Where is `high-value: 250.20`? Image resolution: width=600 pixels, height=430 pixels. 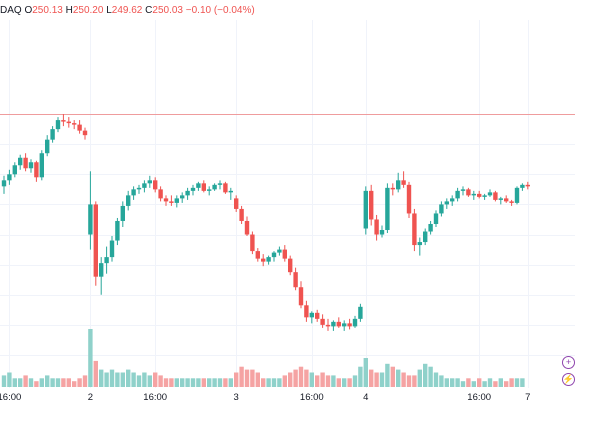
high-value: 250.20 is located at coordinates (88, 10).